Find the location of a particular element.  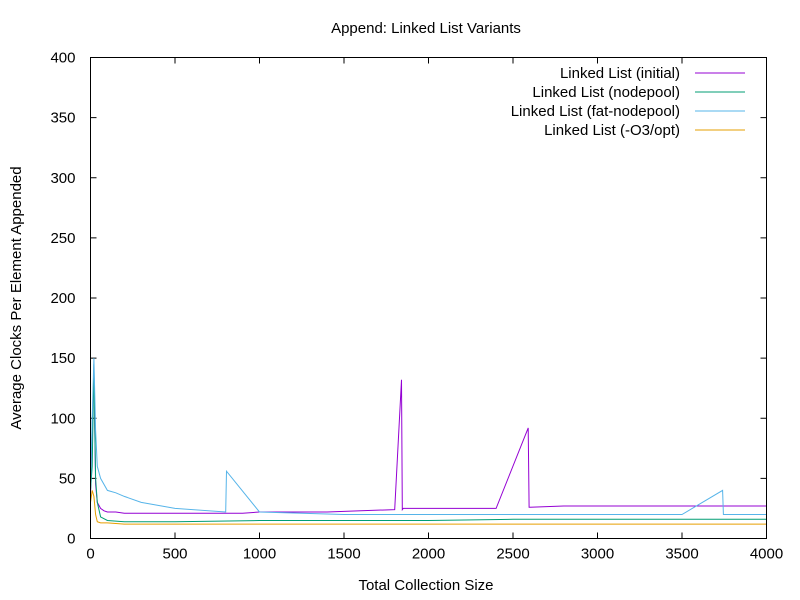

legend-label-3: Linked List (fat-nodepool) is located at coordinates (595, 111).